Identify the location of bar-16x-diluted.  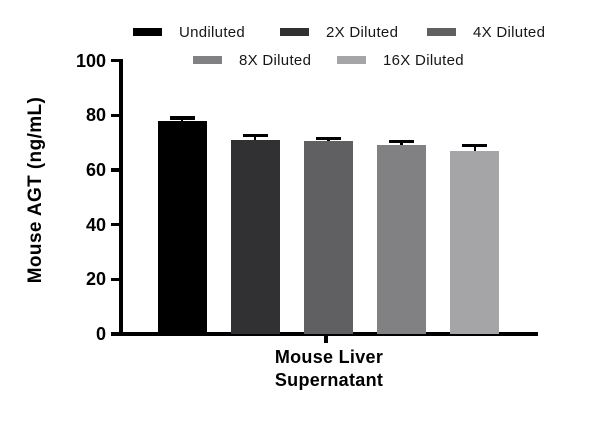
(475, 242).